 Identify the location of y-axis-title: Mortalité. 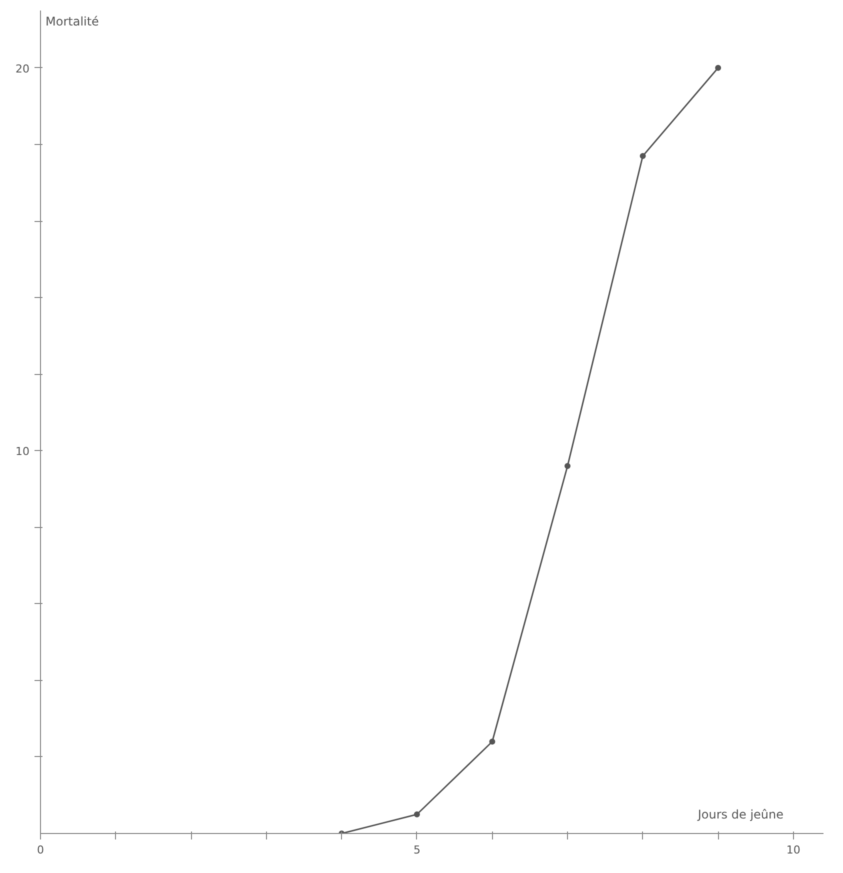
(72, 21).